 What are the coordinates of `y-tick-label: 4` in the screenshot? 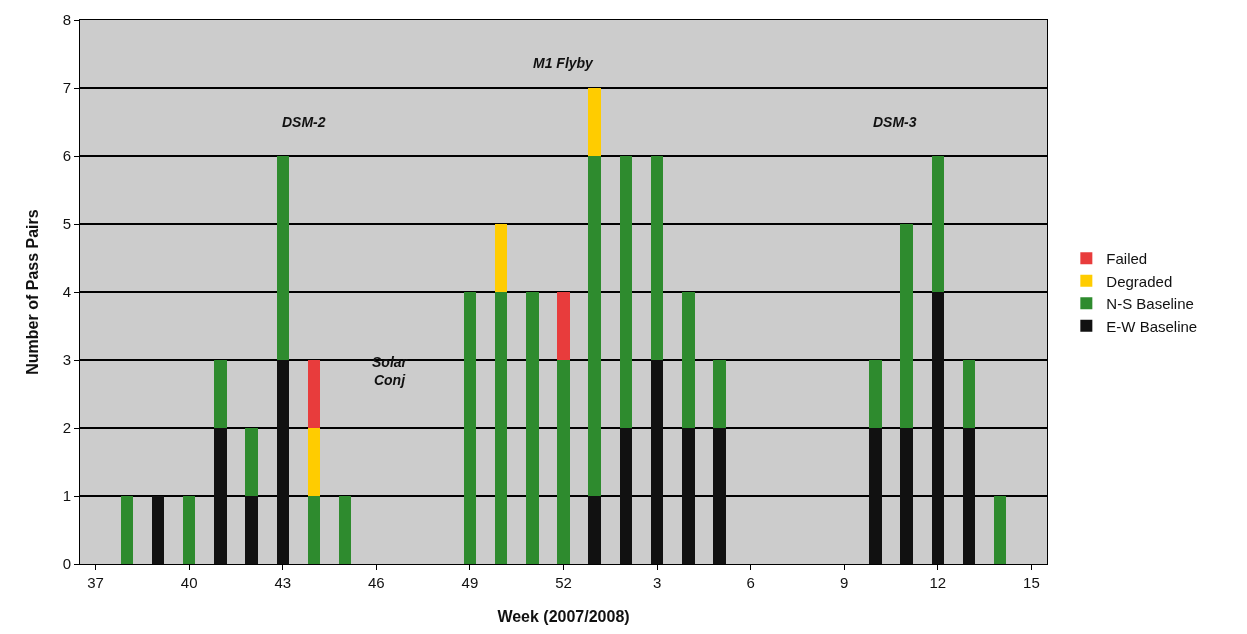 It's located at (66, 292).